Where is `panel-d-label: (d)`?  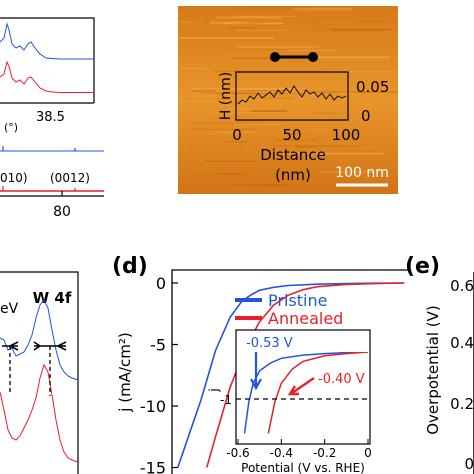 panel-d-label: (d) is located at coordinates (130, 266).